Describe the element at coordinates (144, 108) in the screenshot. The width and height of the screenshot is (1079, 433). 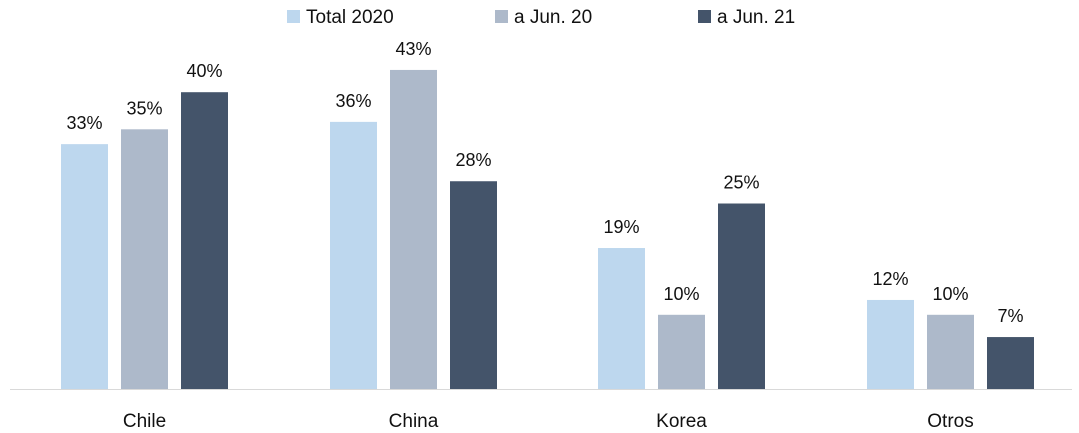
I see `value-label-chile-a-jun-20: 35%` at that location.